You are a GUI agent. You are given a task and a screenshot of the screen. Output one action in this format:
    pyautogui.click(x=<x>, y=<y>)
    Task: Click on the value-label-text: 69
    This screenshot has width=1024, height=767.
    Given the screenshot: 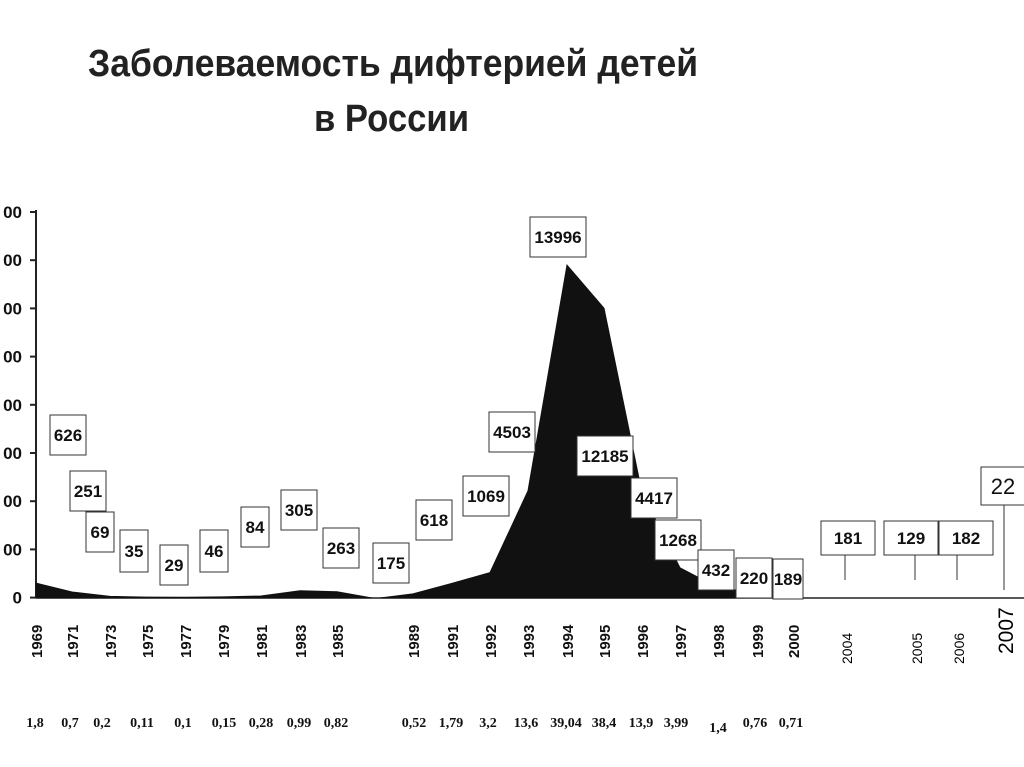 What is the action you would take?
    pyautogui.click(x=100, y=532)
    